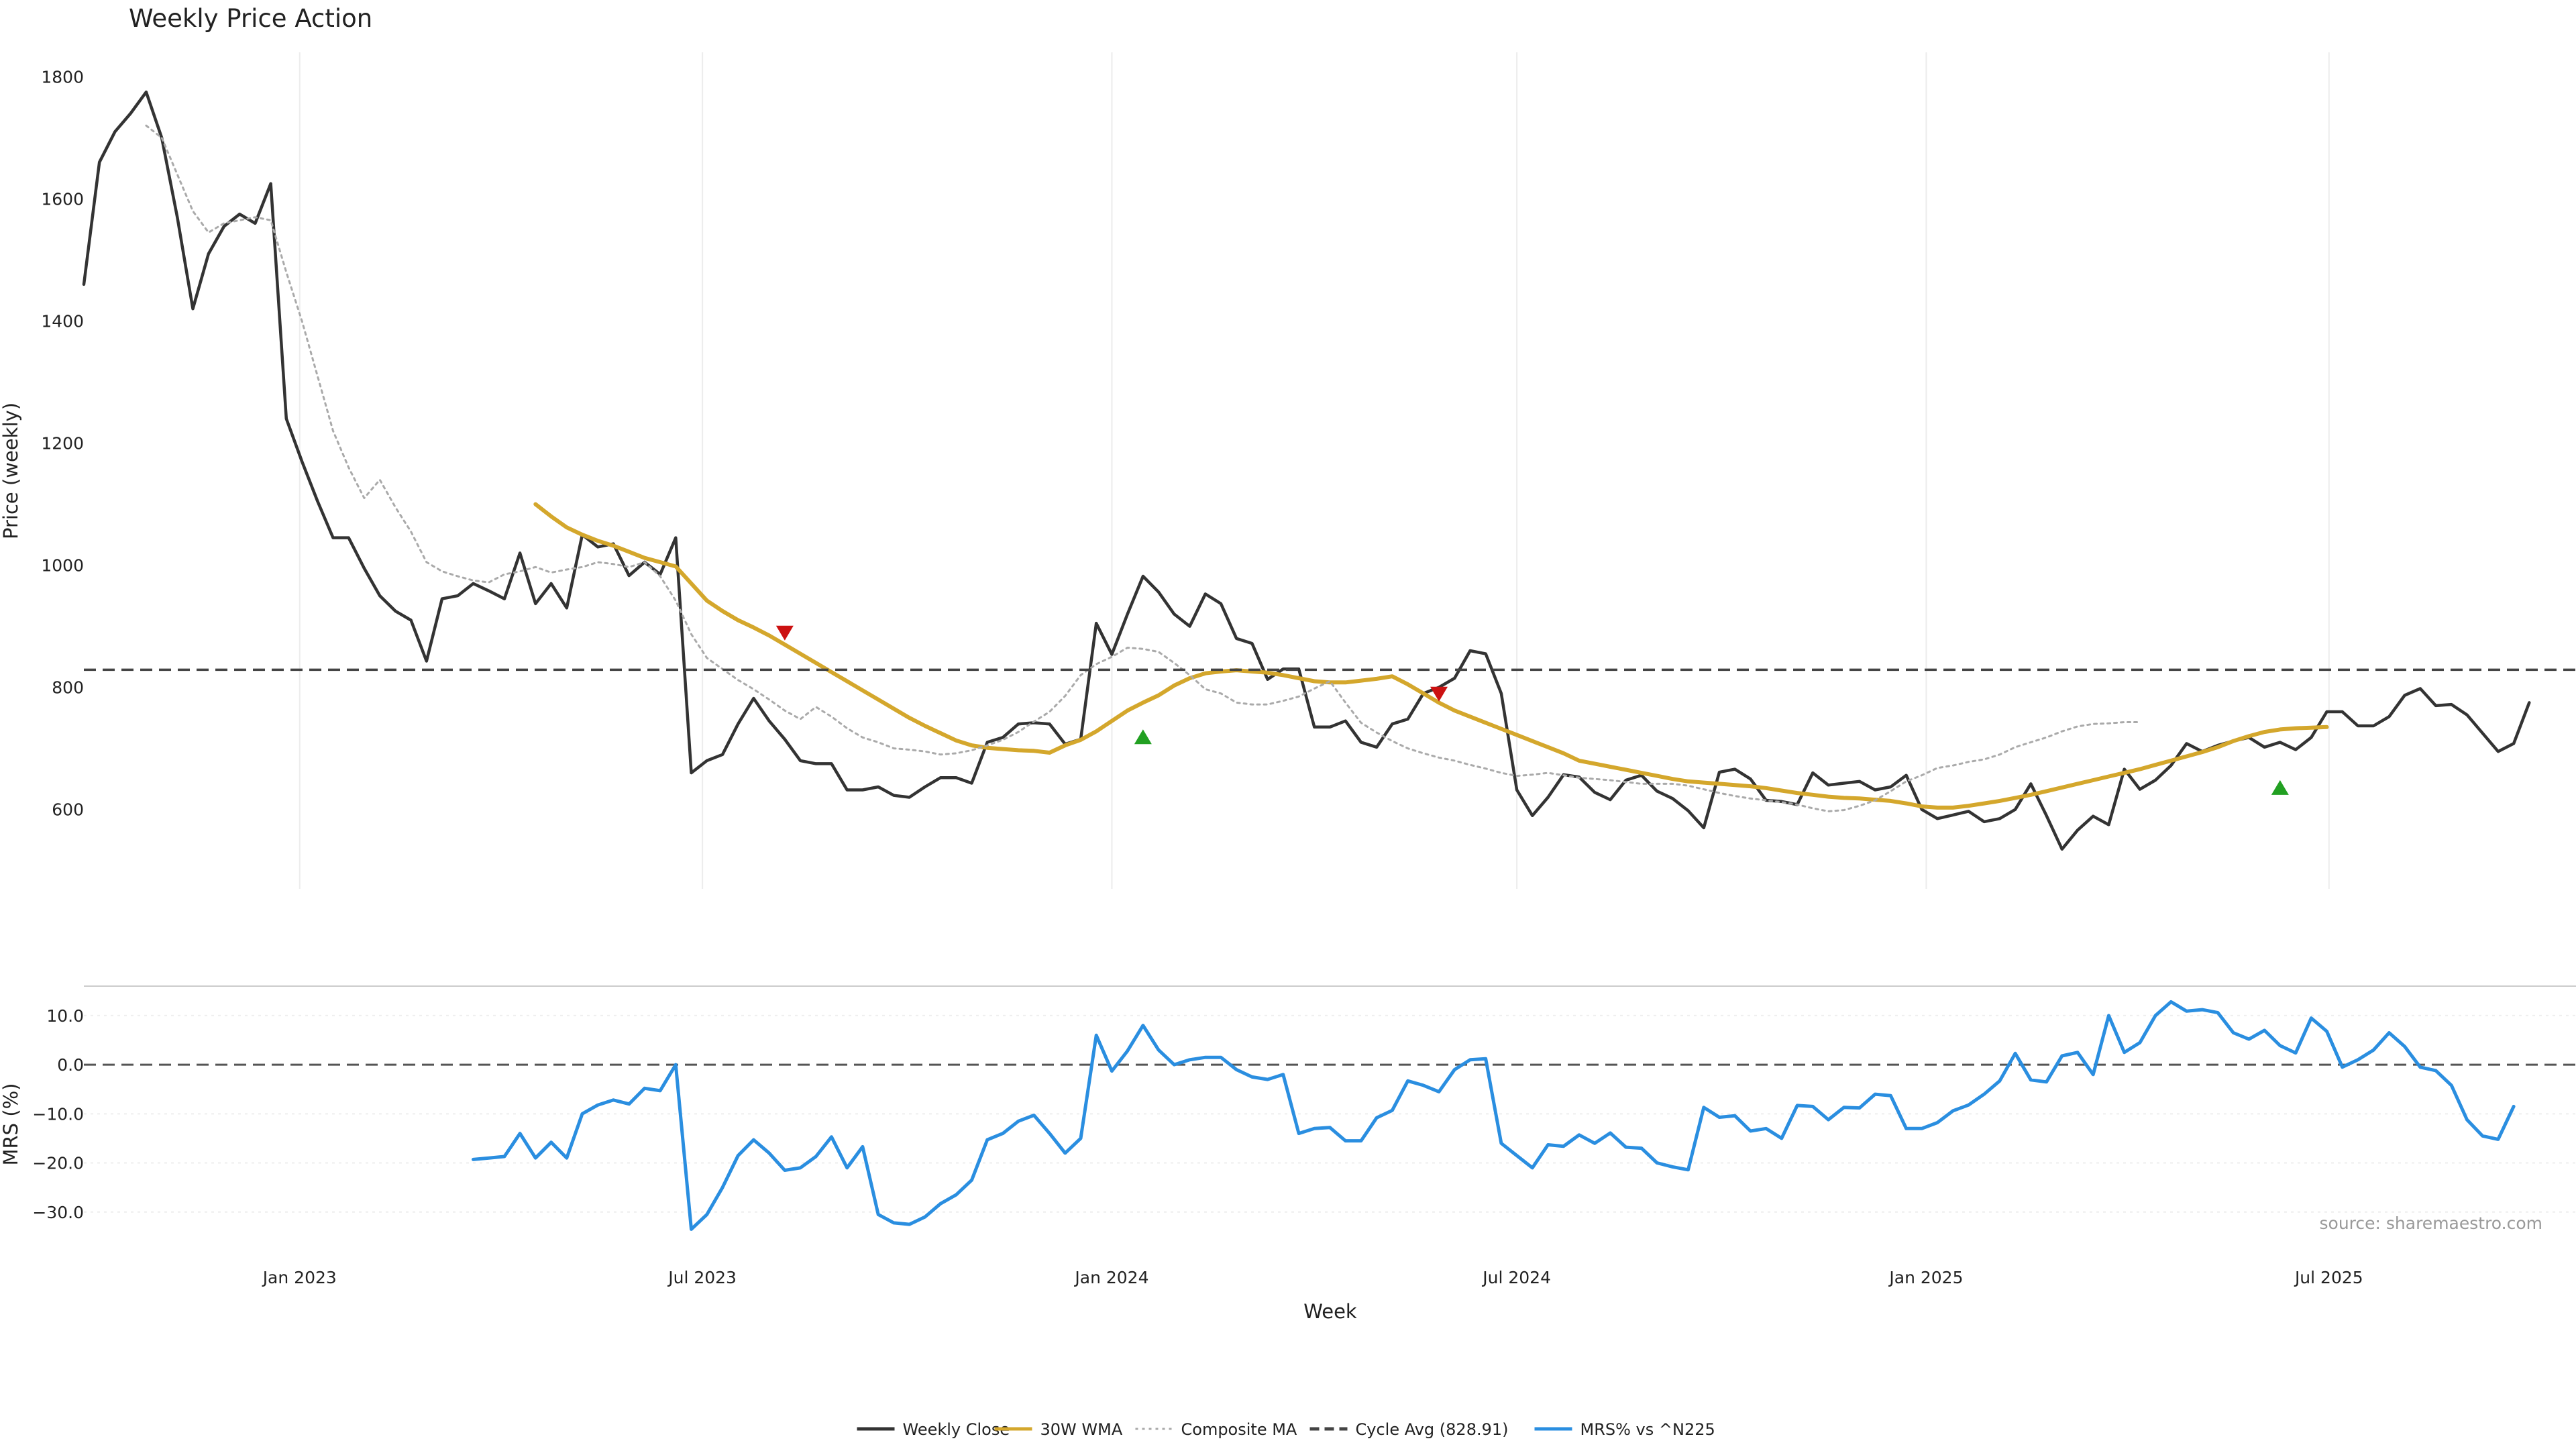  I want to click on price-y-tick-label: 1800, so click(62, 77).